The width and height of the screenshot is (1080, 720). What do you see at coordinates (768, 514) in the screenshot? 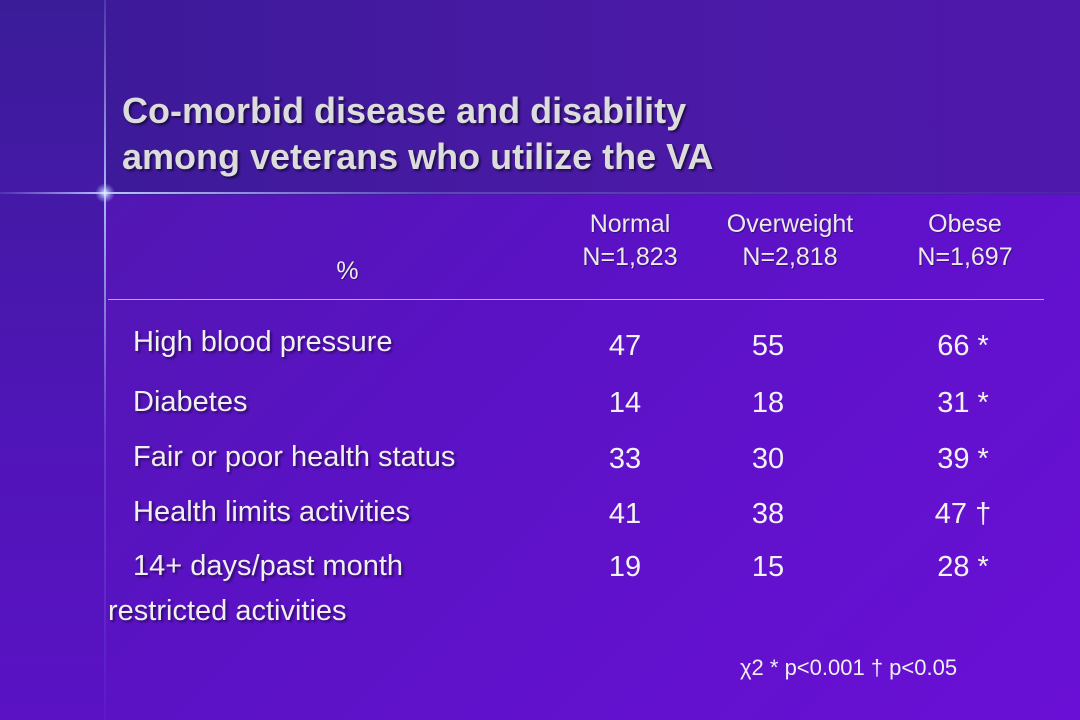
I see `cell-health-limits-overweight: 38` at bounding box center [768, 514].